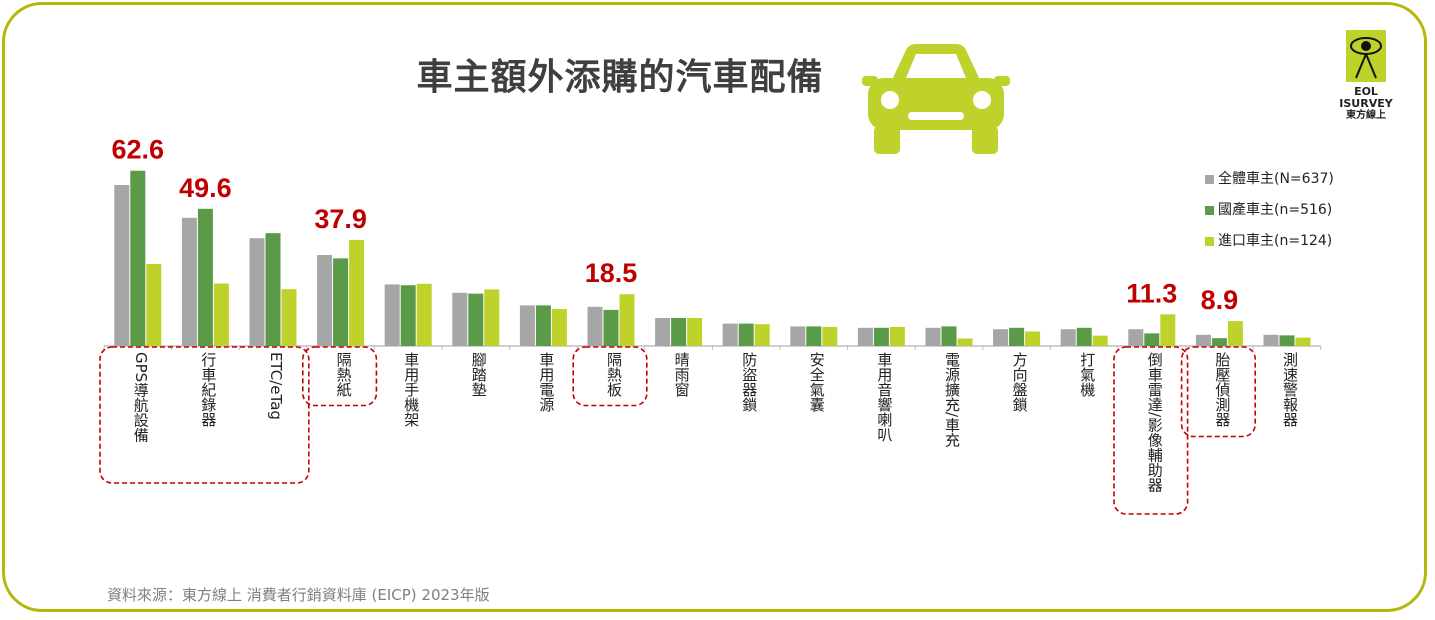 This screenshot has width=1435, height=620. I want to click on logo-line-2: ISURVEY, so click(1366, 103).